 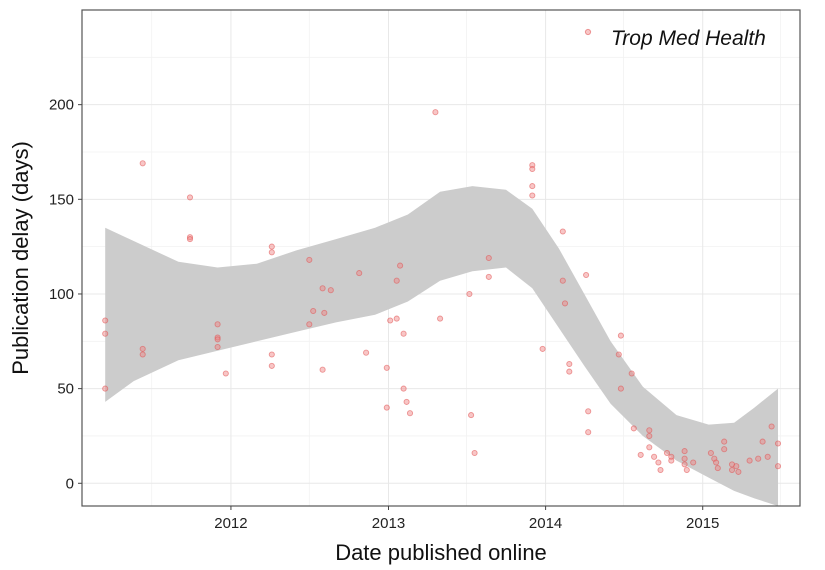 I want to click on x-tick-label: 2015, so click(x=702, y=523).